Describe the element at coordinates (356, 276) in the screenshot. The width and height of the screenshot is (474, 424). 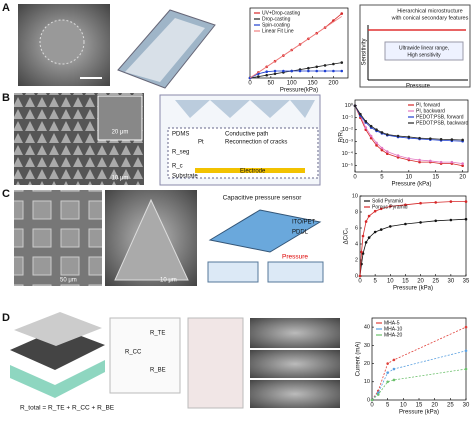
I see `y-tick-label: 0` at that location.